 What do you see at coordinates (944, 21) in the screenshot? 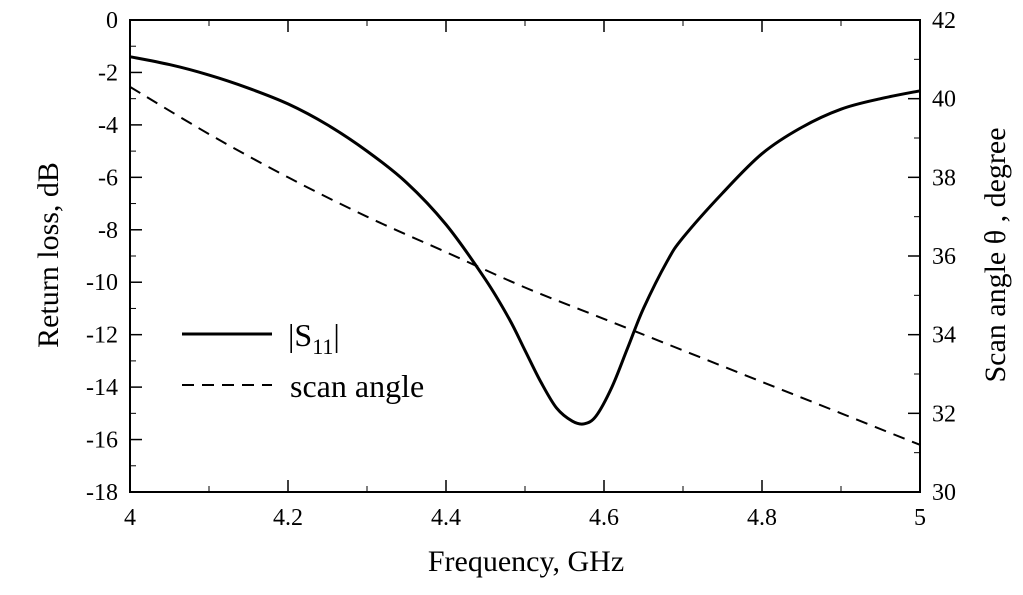
I see `y2-tick-label: 42` at bounding box center [944, 21].